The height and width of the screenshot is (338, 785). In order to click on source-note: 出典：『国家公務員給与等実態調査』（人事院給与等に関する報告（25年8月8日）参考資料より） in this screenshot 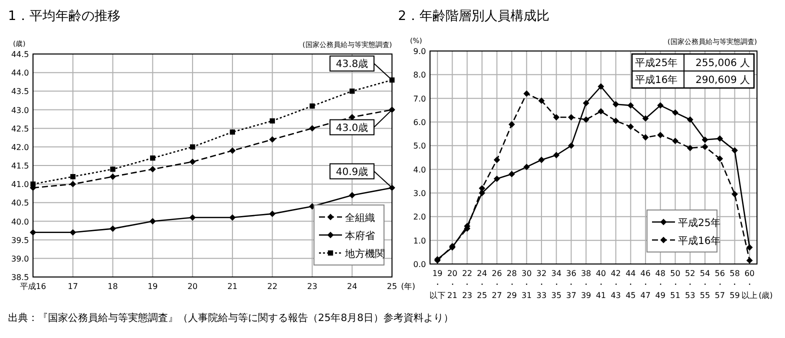, I will do `click(231, 318)`.